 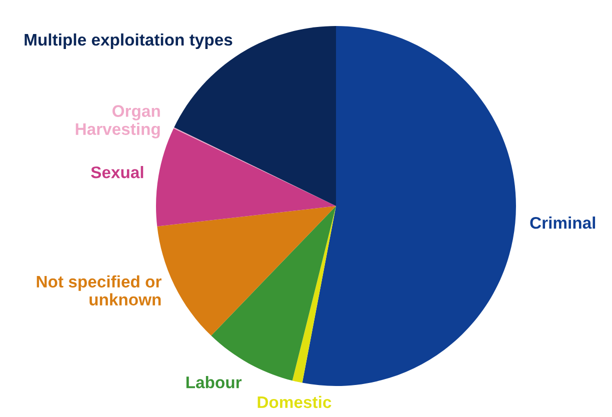 I want to click on slice-label: Criminal, so click(x=563, y=222).